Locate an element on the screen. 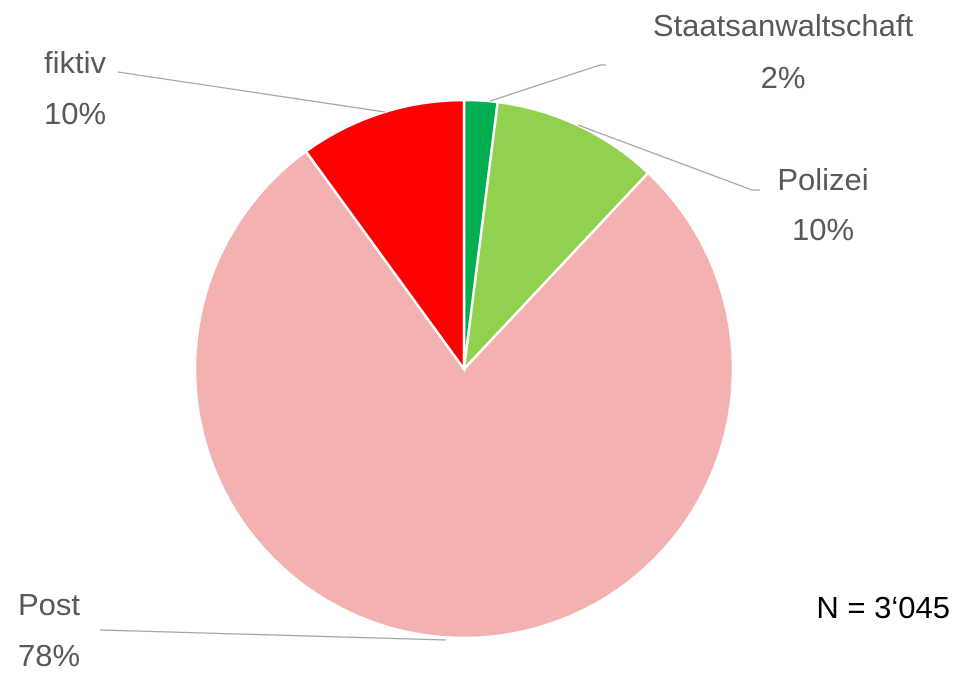 This screenshot has height=675, width=964. slice-label: Post is located at coordinates (49, 604).